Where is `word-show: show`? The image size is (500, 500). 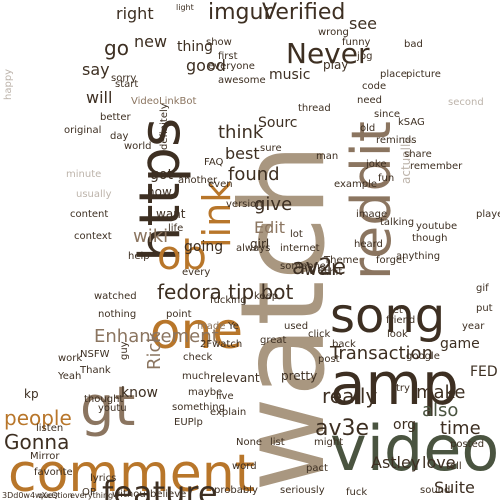 word-show: show is located at coordinates (219, 42).